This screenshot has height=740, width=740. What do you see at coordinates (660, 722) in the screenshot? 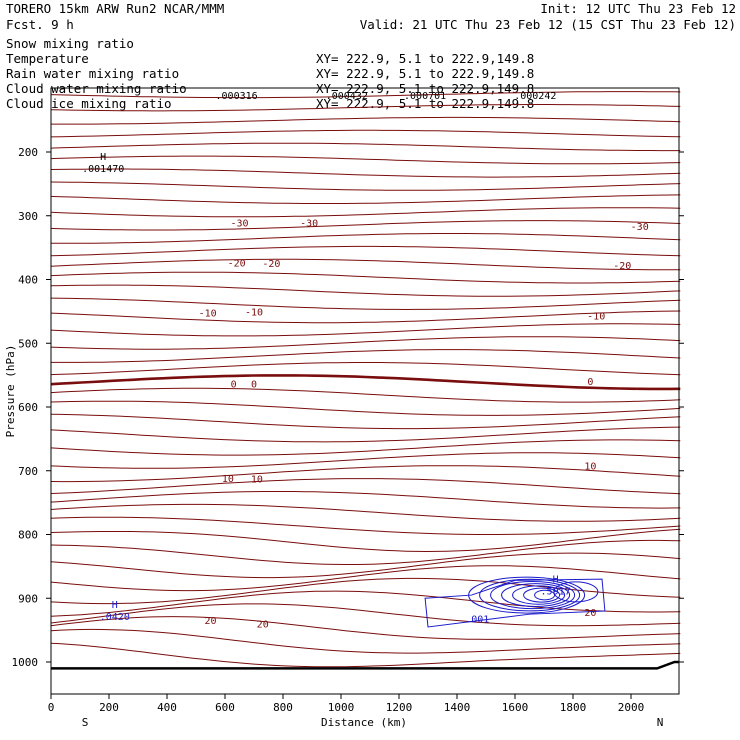
I see `x-end-label-north: N` at bounding box center [660, 722].